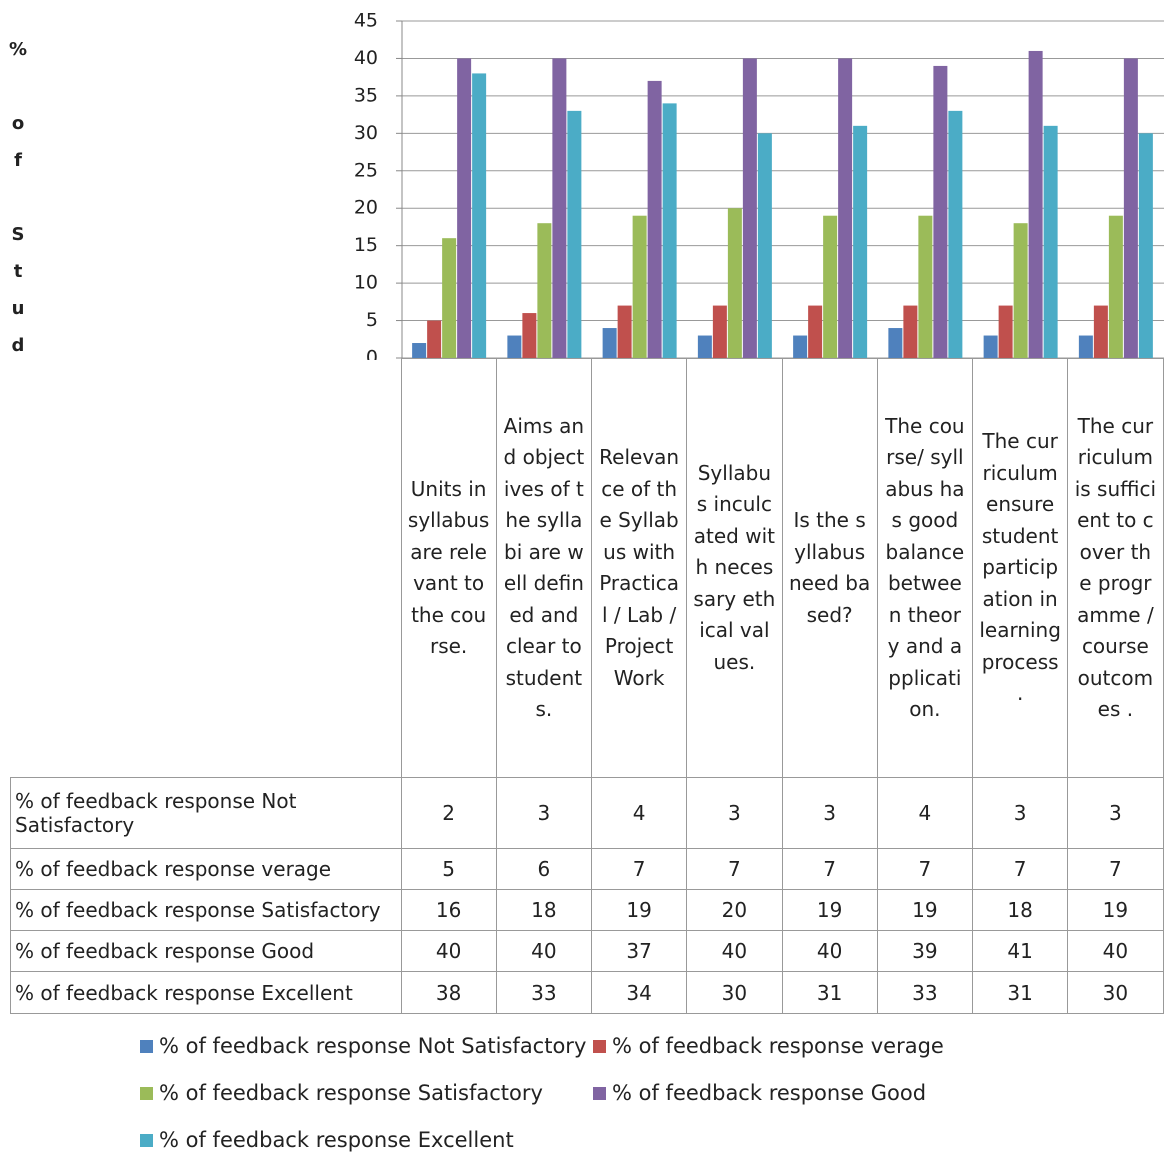  I want to click on row-header: % of feedback response Excellent, so click(206, 992).